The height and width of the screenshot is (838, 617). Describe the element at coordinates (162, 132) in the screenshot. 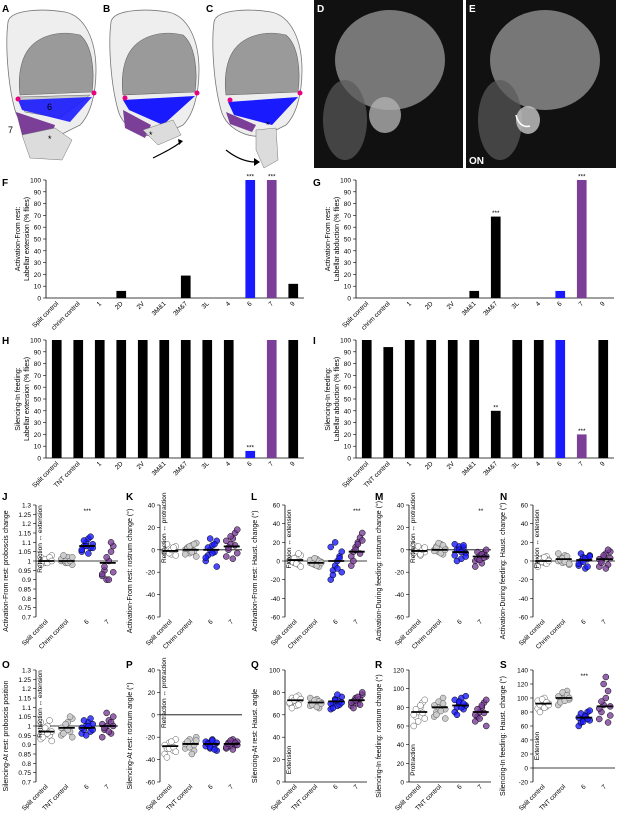

I see `labellum-b` at that location.